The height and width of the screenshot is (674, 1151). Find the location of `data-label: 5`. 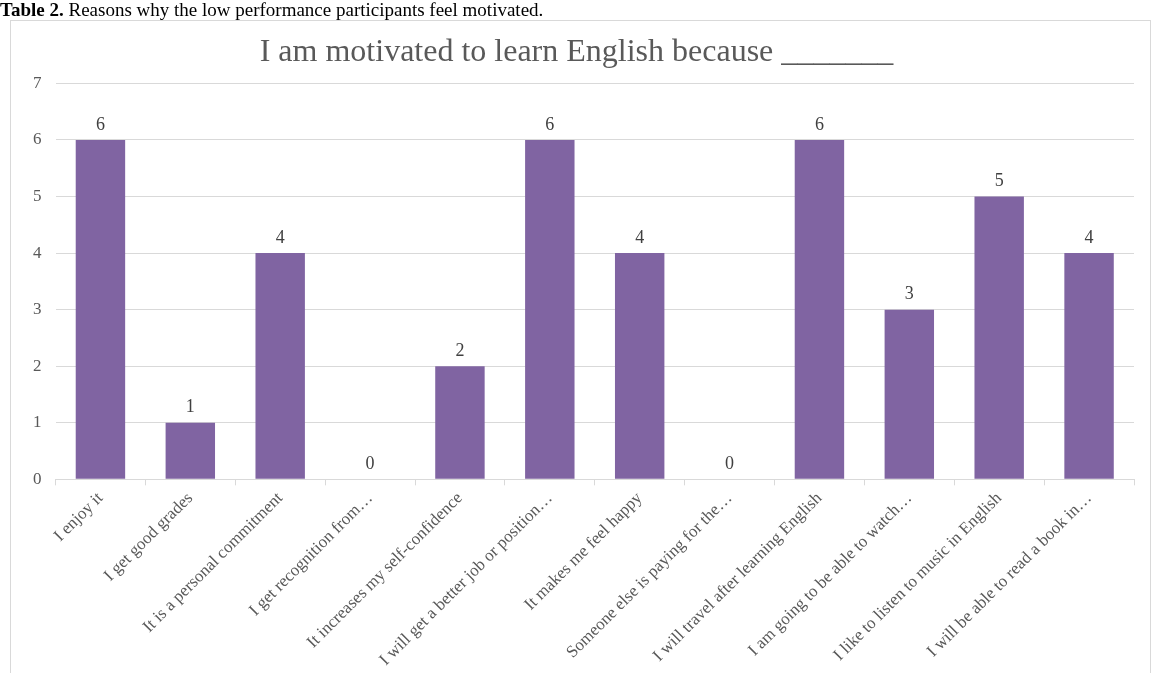

data-label: 5 is located at coordinates (999, 180).